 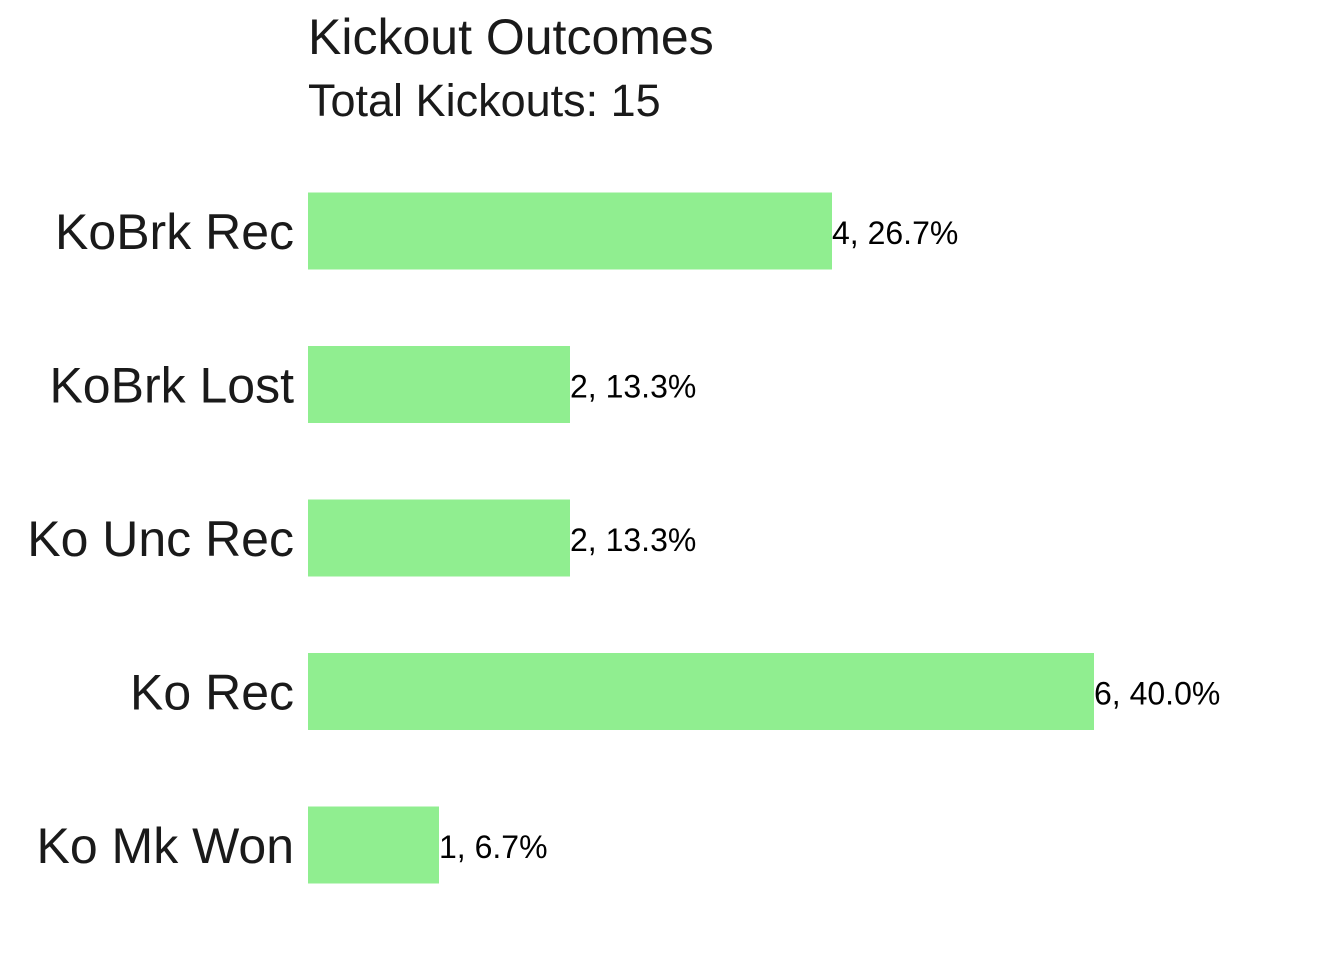 What do you see at coordinates (166, 846) in the screenshot?
I see `category-label: Ko Mk Won` at bounding box center [166, 846].